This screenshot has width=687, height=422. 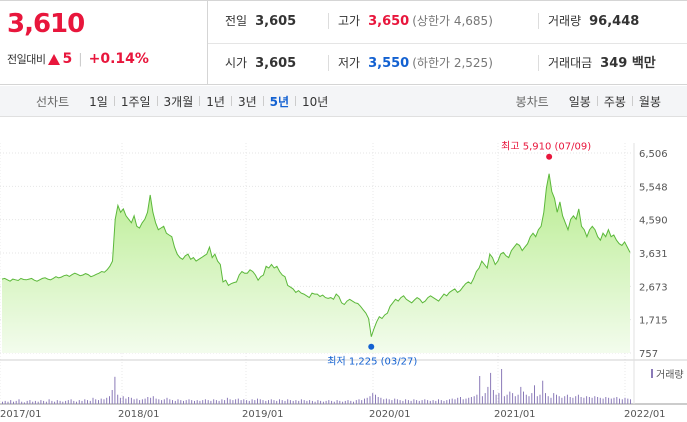 I want to click on current-price: 3,610, so click(x=46, y=24).